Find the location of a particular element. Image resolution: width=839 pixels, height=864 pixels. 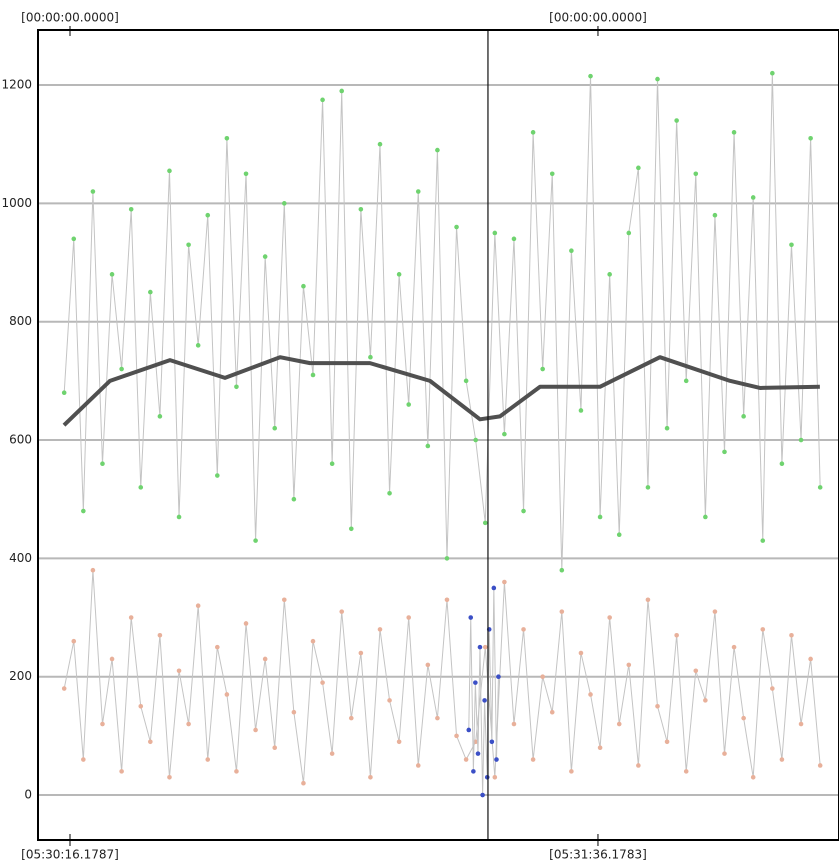

y-tick-label: 200 is located at coordinates (20, 676).